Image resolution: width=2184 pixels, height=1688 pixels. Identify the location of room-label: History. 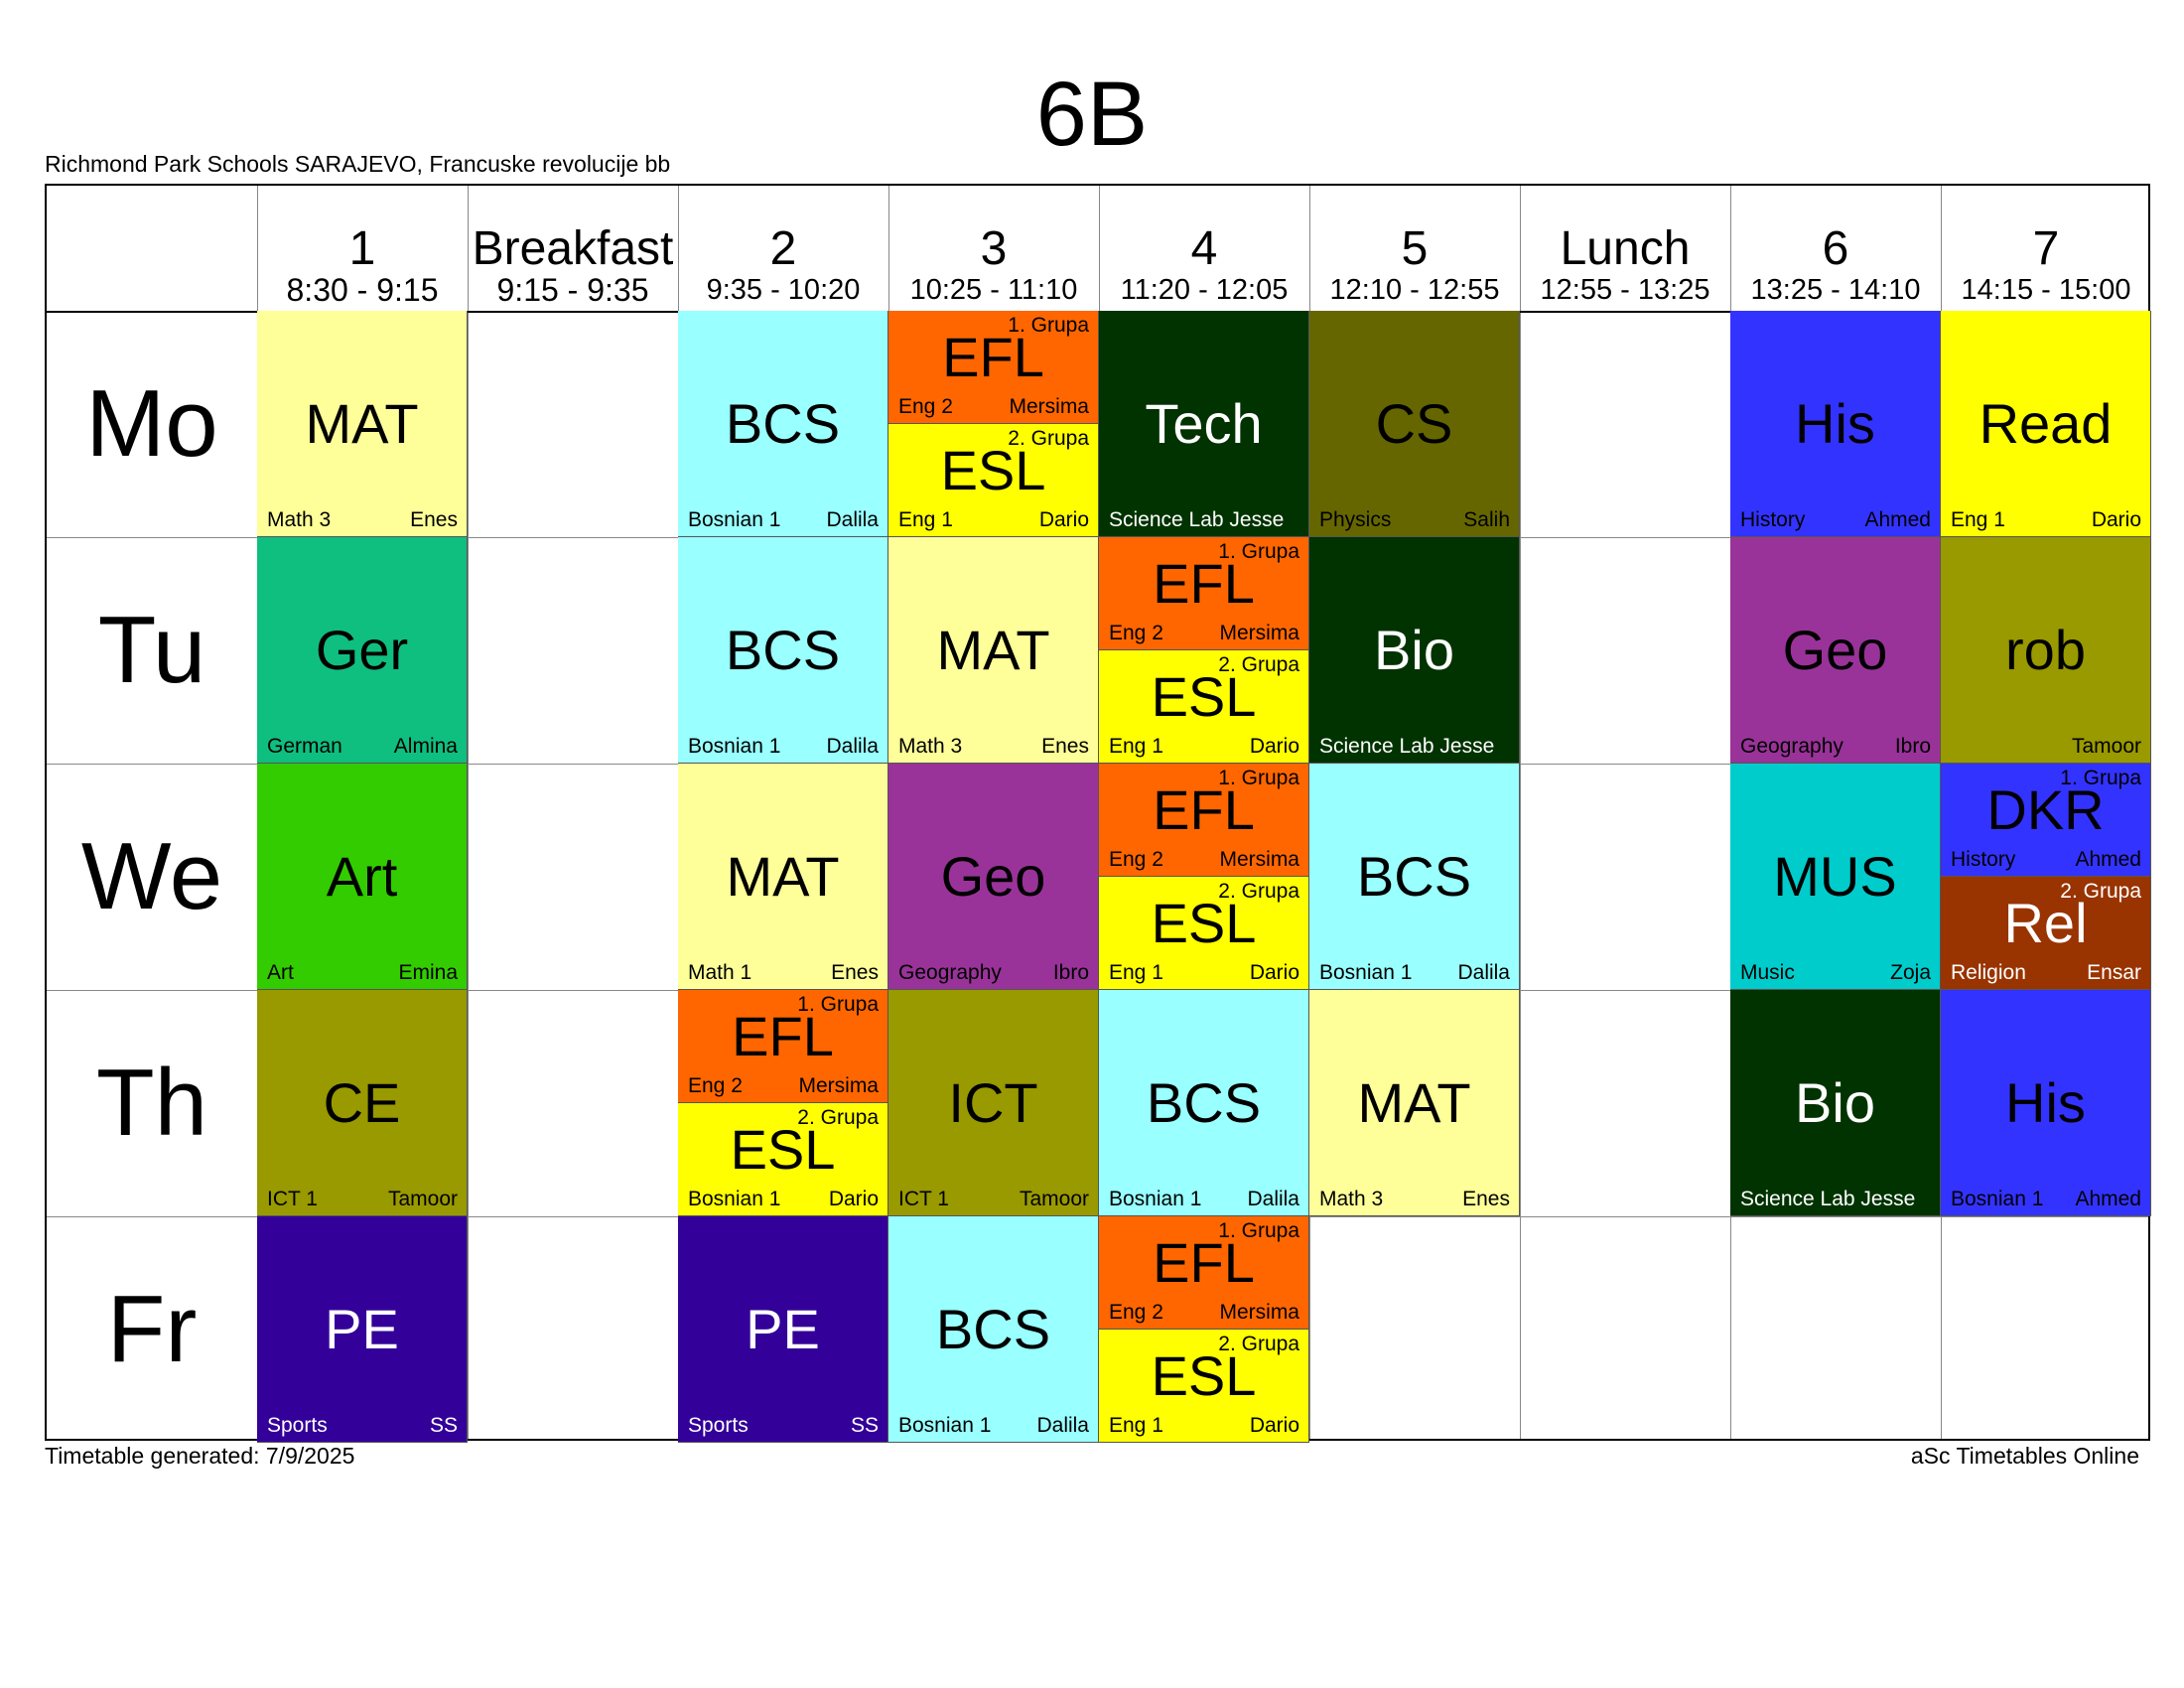
(1773, 519).